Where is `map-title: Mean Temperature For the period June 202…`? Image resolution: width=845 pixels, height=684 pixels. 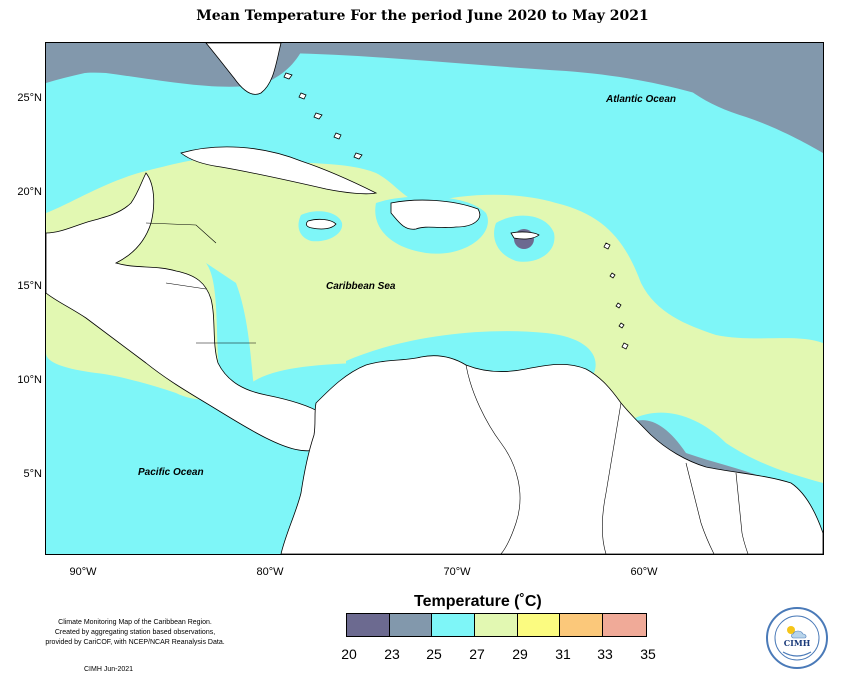
map-title: Mean Temperature For the period June 202… is located at coordinates (422, 16).